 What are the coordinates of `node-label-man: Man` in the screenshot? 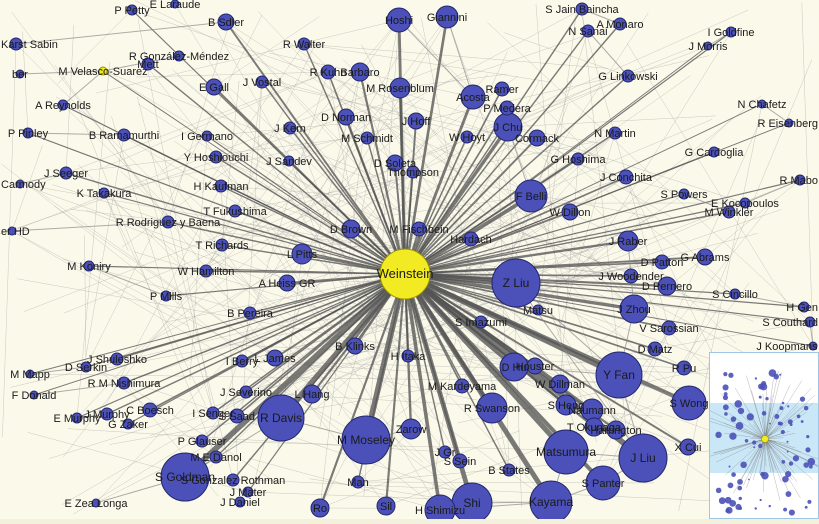 It's located at (357, 483).